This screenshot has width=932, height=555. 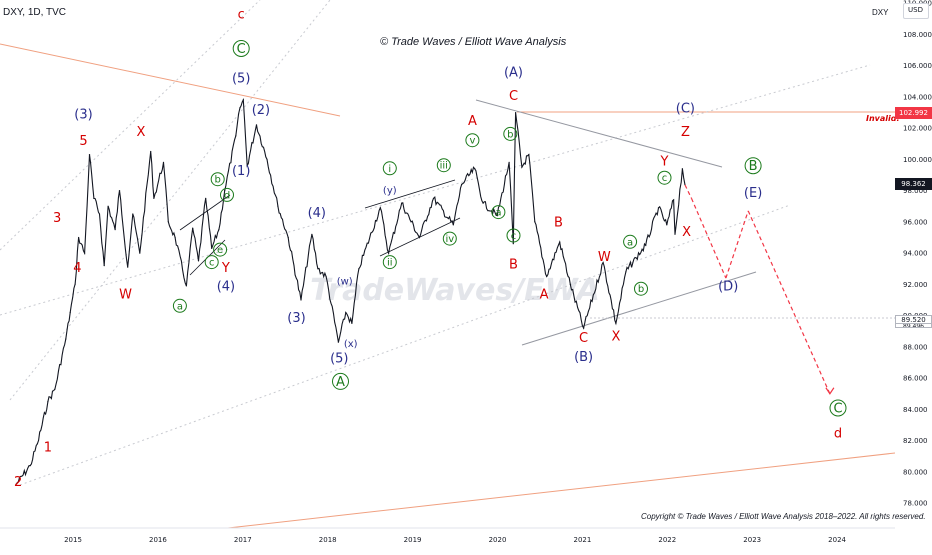 I want to click on wave-label: iii, so click(x=444, y=166).